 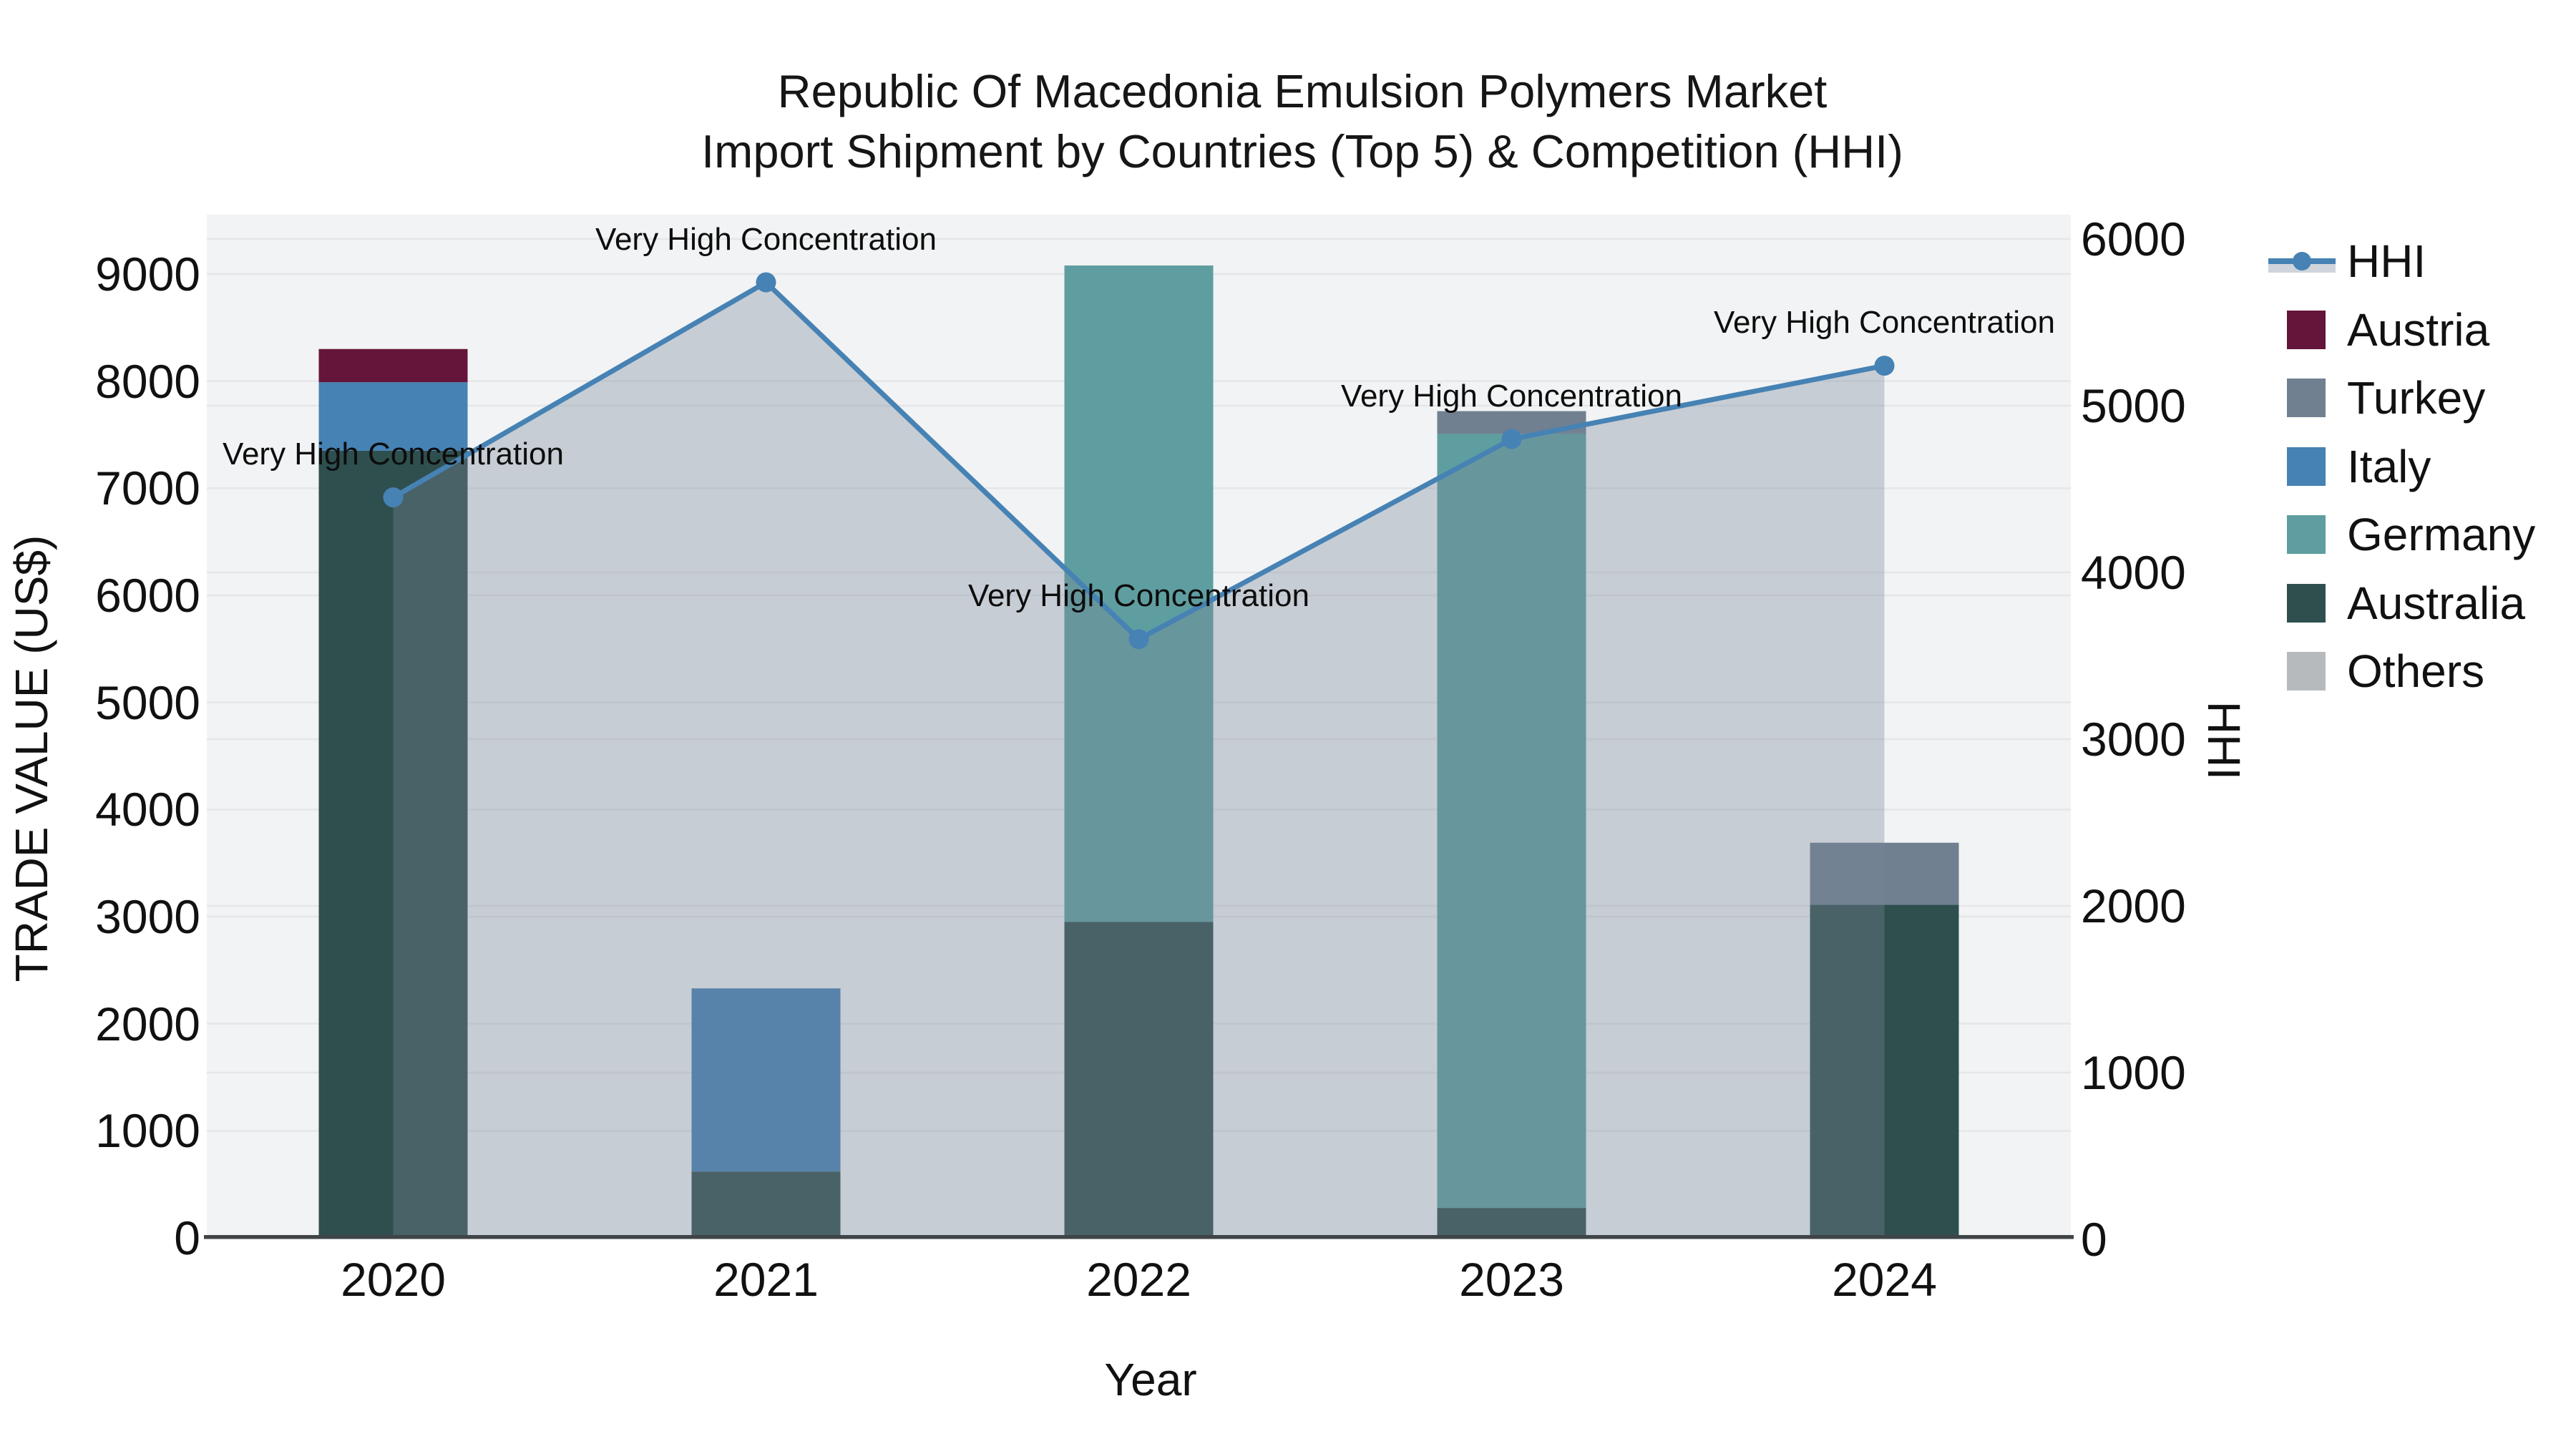 What do you see at coordinates (766, 282) in the screenshot?
I see `hhi-marker-2021` at bounding box center [766, 282].